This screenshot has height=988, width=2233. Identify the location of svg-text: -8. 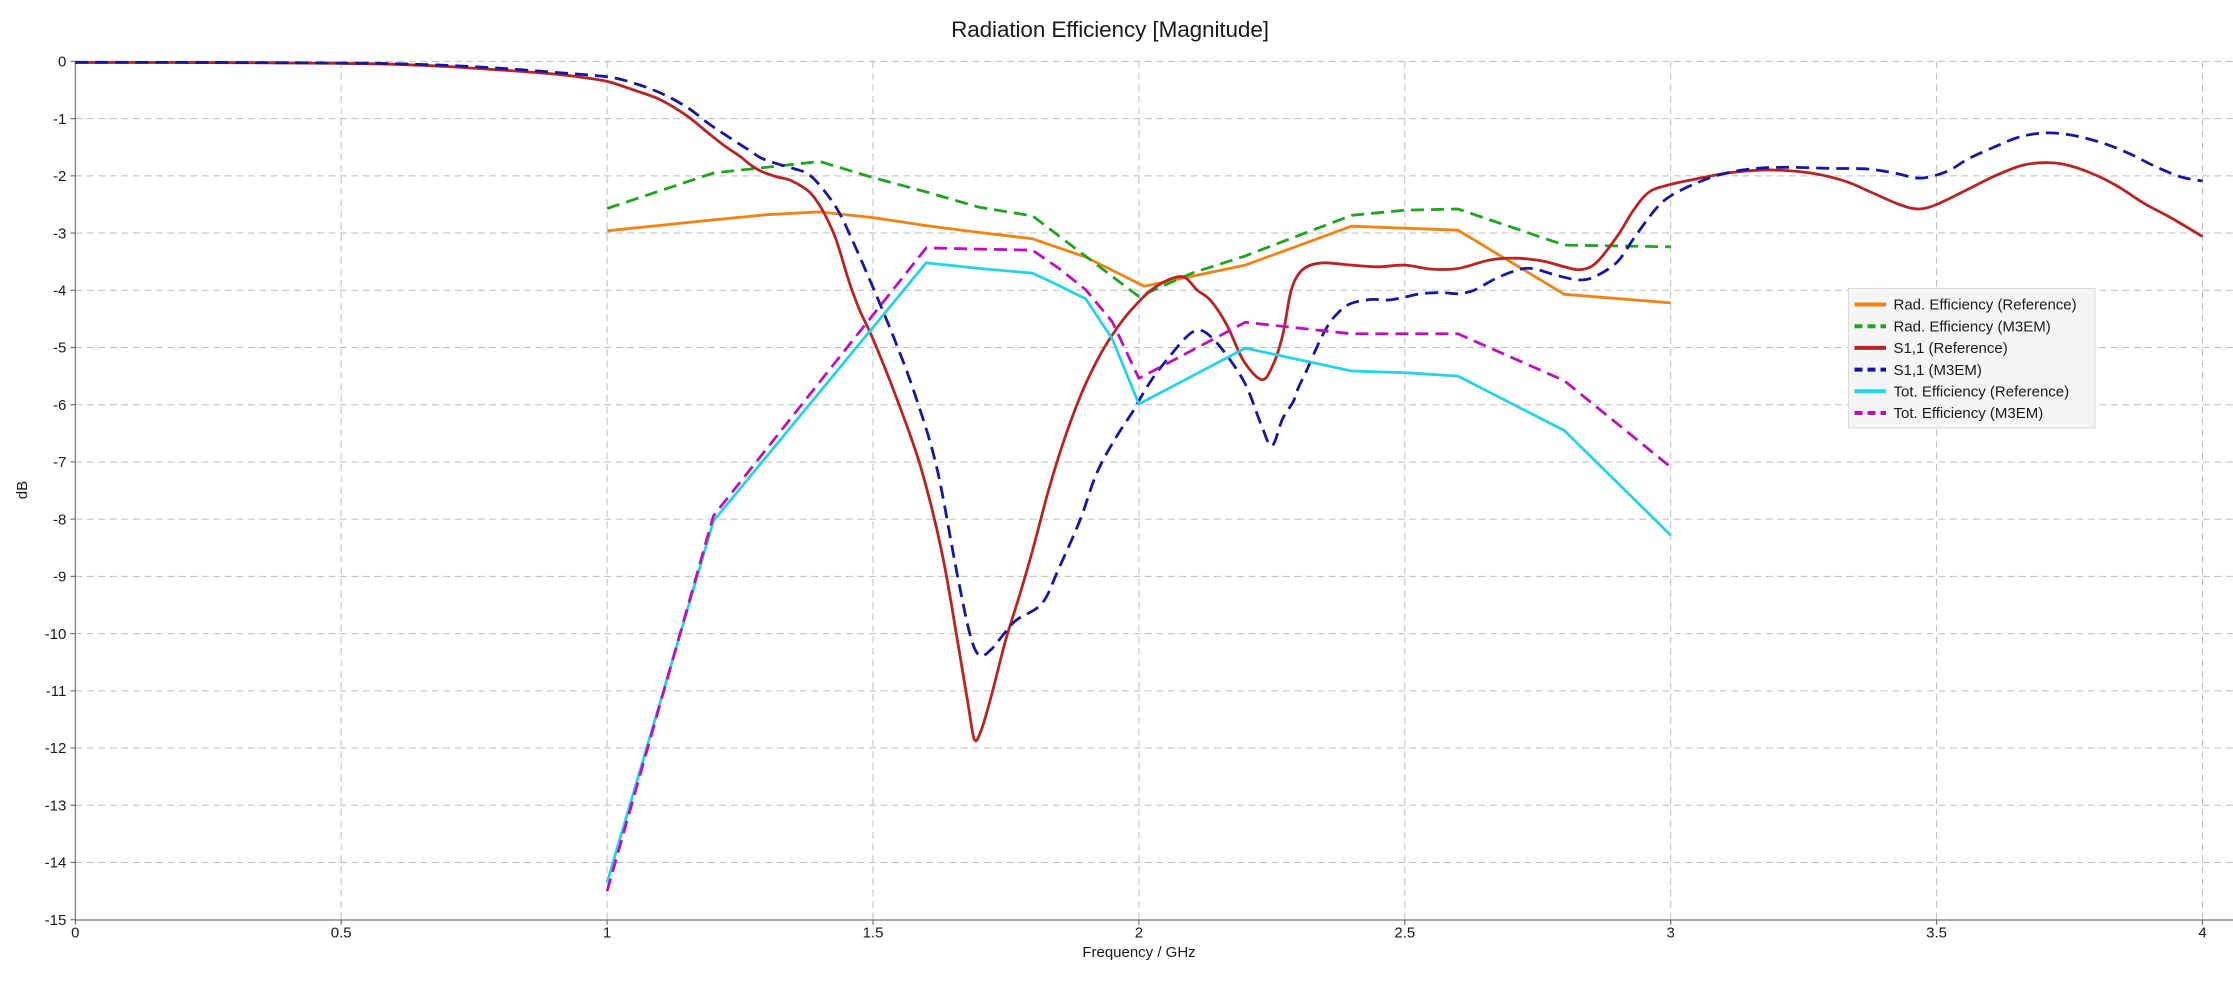
(59, 519).